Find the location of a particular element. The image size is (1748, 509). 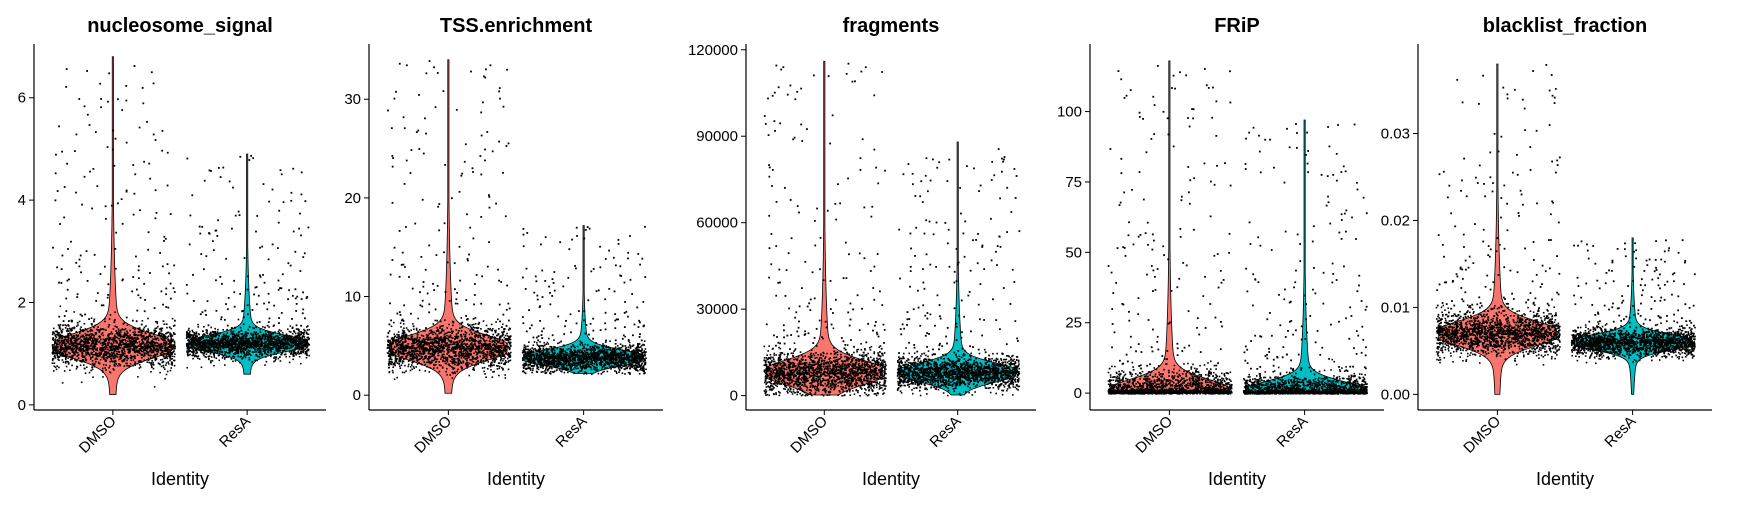

y-tick-label: 6 is located at coordinates (22, 98).